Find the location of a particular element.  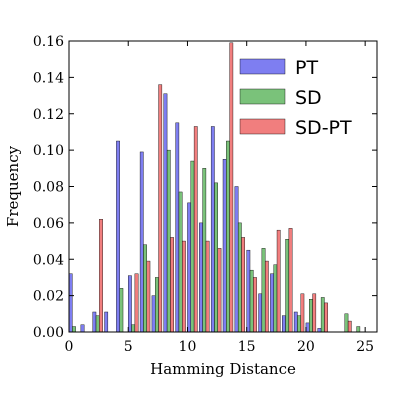

x-tick-label: 0 is located at coordinates (69, 347).